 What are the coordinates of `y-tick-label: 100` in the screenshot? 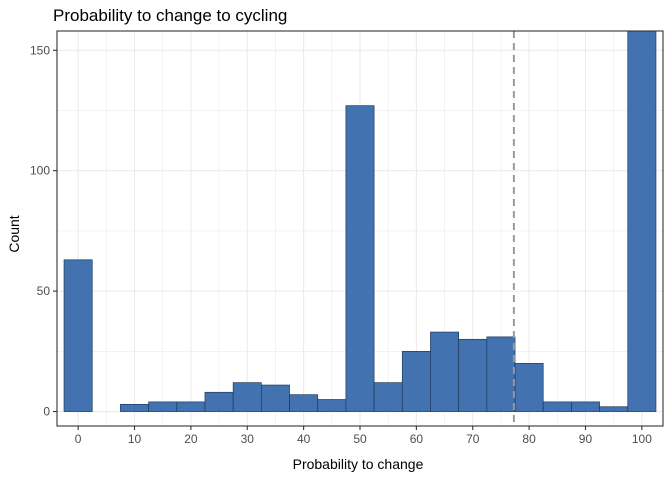 It's located at (40, 171).